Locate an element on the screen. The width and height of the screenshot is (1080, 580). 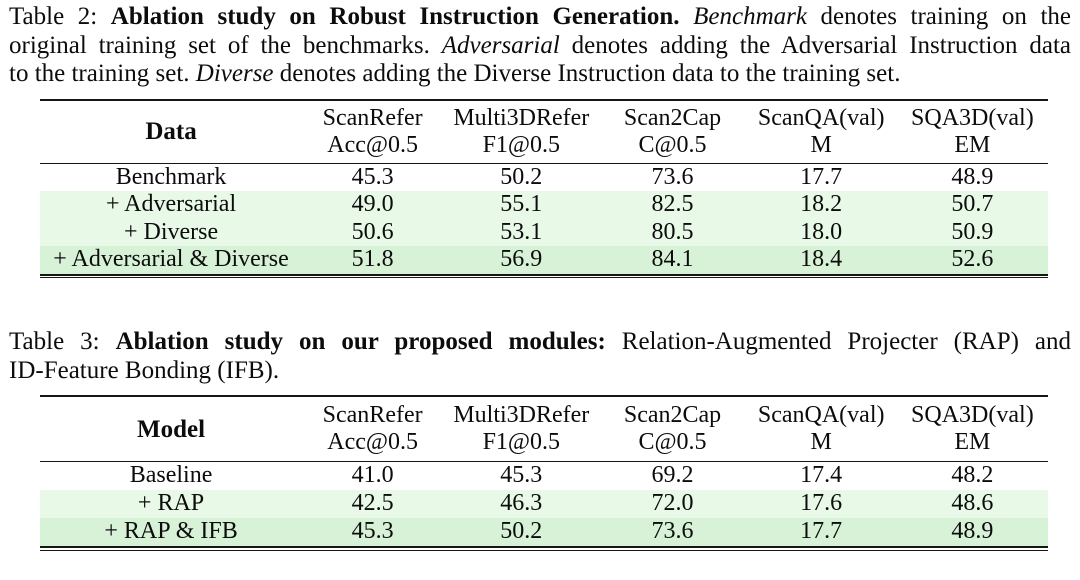
cell-value: 17.7 is located at coordinates (821, 531).